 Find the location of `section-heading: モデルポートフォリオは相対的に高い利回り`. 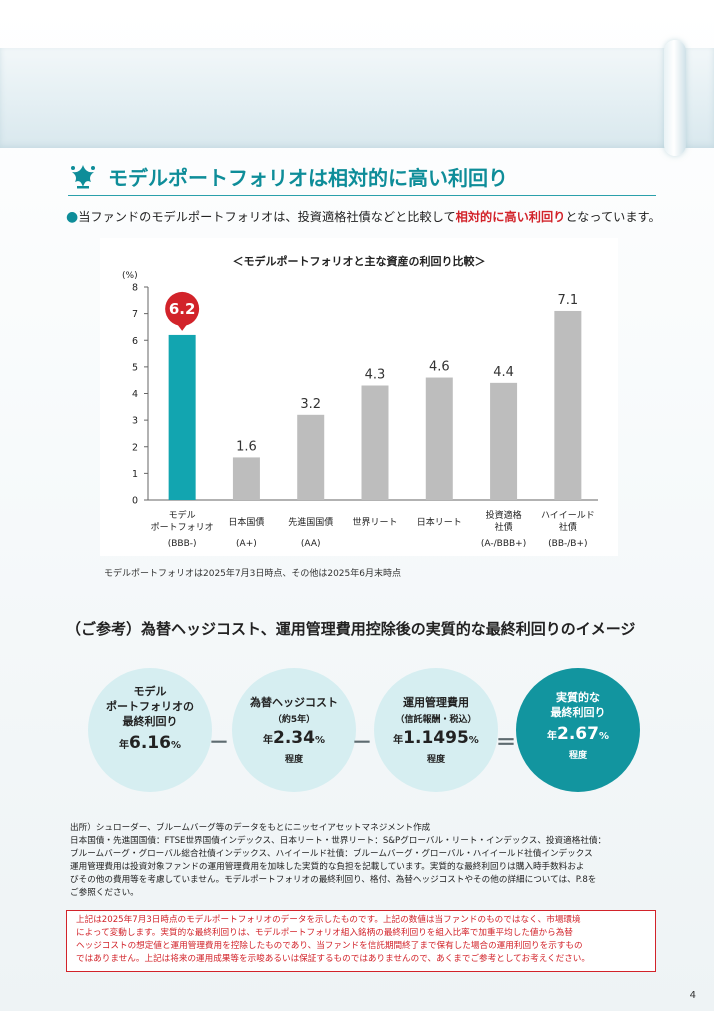

section-heading: モデルポートフォリオは相対的に高い利回り is located at coordinates (362, 178).